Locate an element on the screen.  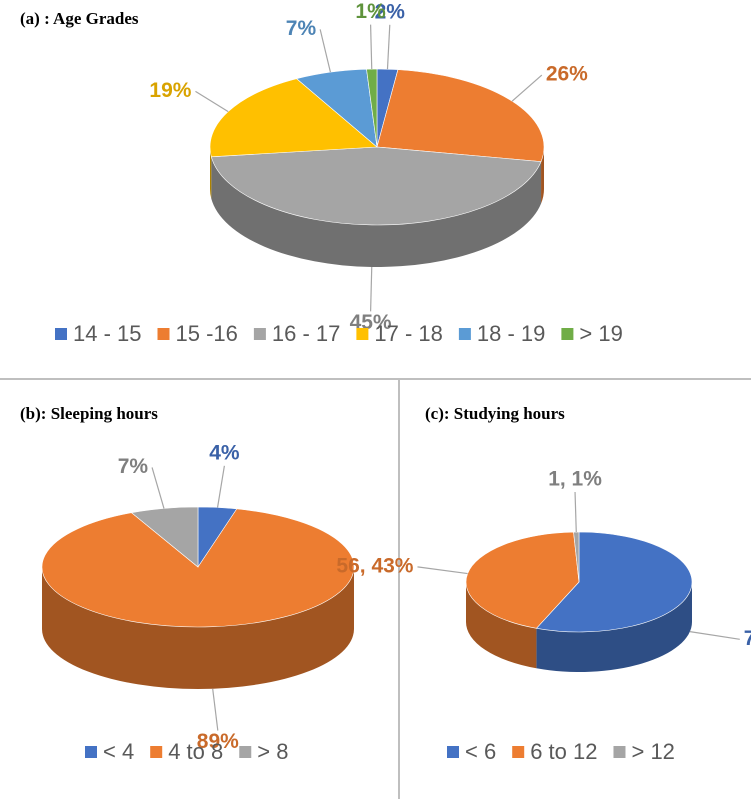
data-label: 4% is located at coordinates (224, 452).